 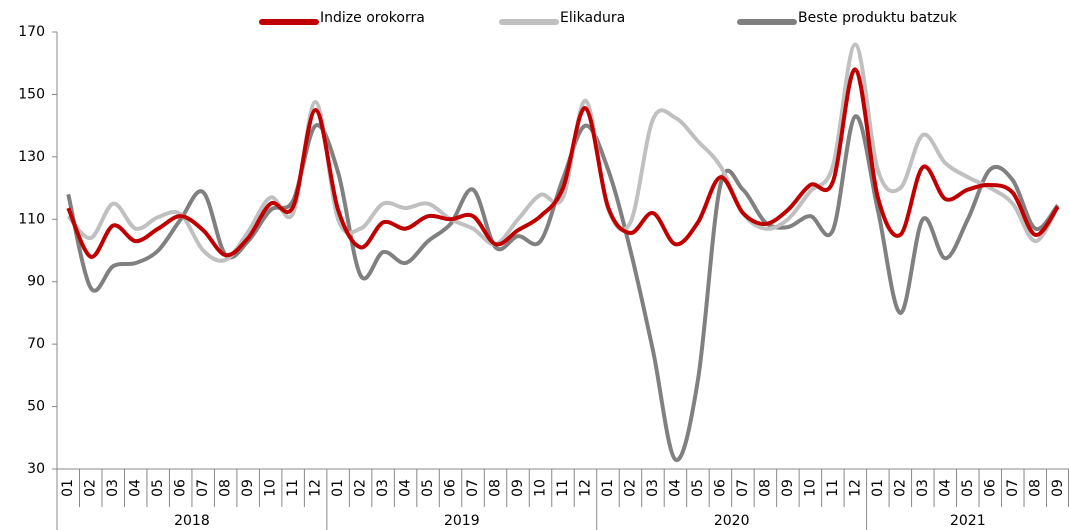 I want to click on y-tick-label: 70, so click(x=36, y=344).